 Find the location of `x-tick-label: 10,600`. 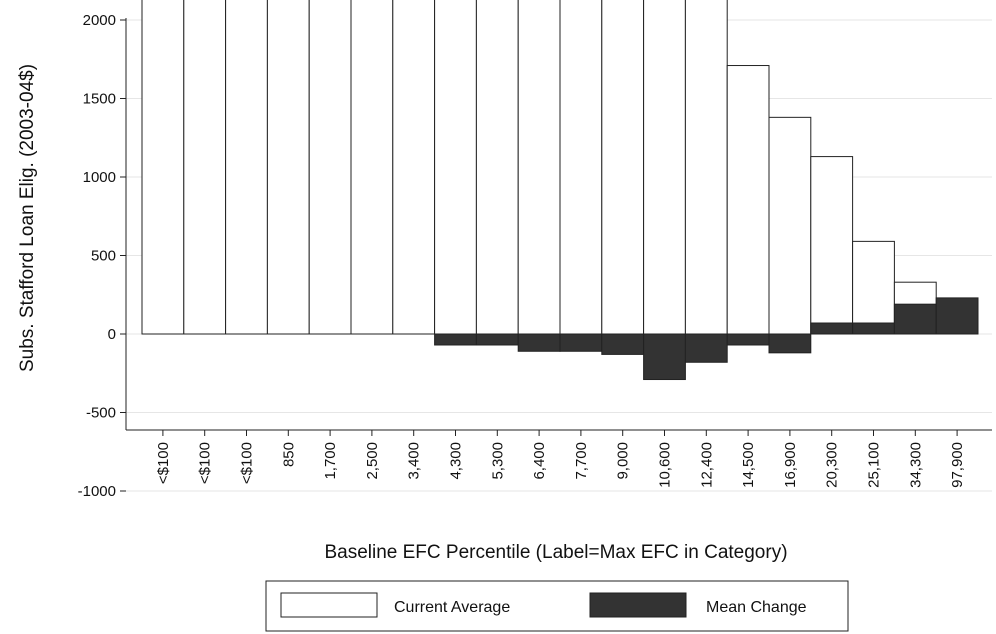

x-tick-label: 10,600 is located at coordinates (665, 465).